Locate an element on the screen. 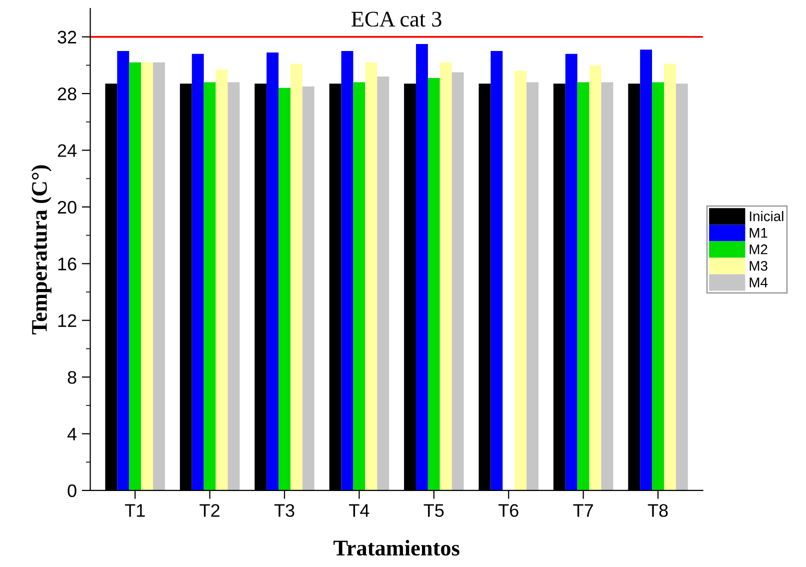  y-tick-label: 32 is located at coordinates (67, 37).